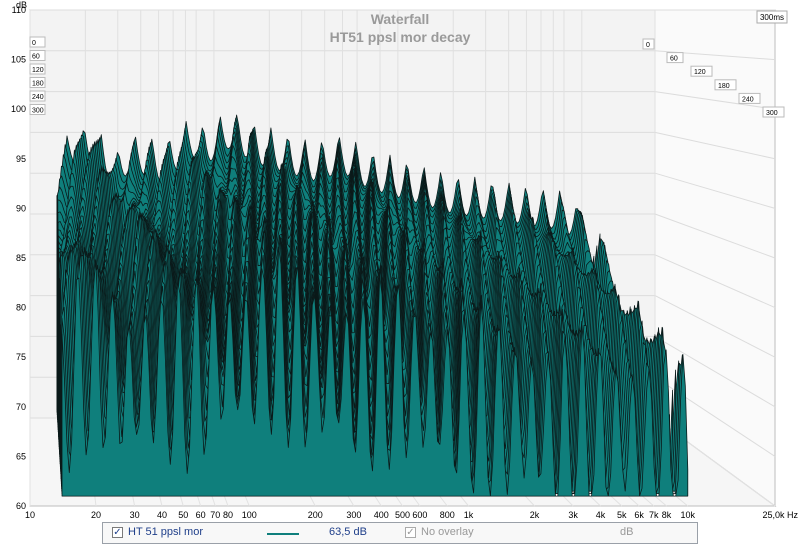 This screenshot has height=548, width=800. What do you see at coordinates (183, 515) in the screenshot?
I see `x-tick-label: 50` at bounding box center [183, 515].